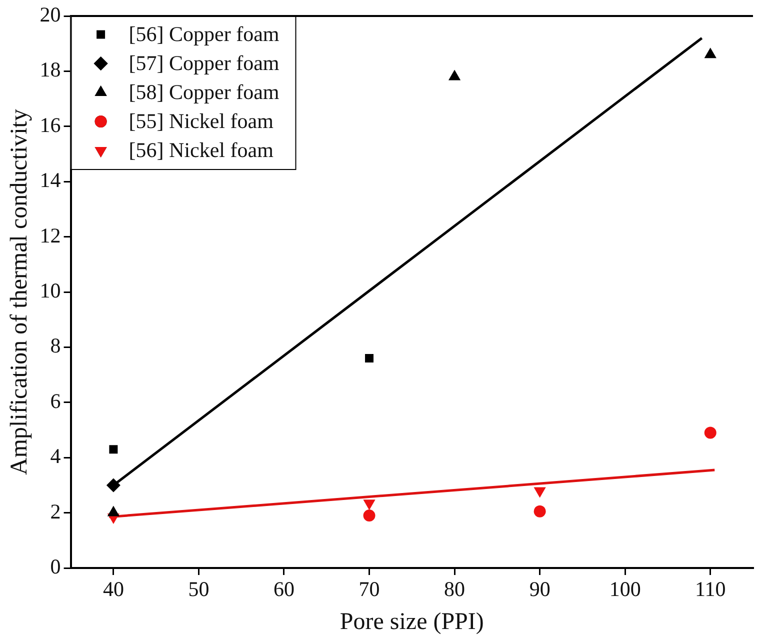 The height and width of the screenshot is (641, 760). I want to click on x-tick-label: 110, so click(710, 589).